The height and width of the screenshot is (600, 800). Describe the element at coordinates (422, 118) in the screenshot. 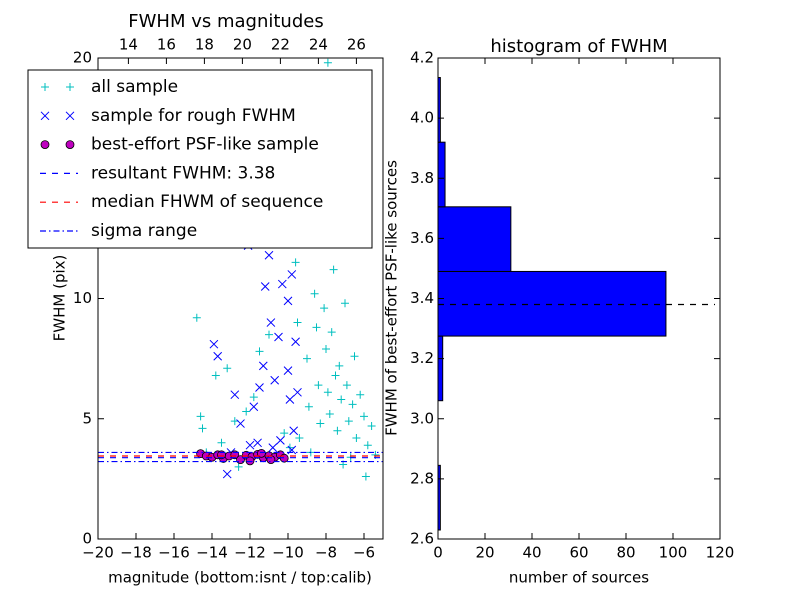

I see `y-tick-label: 4.0` at that location.